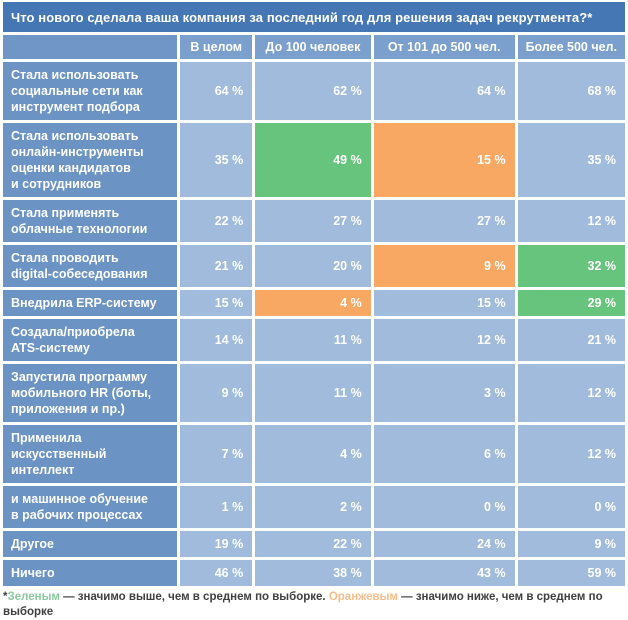 This screenshot has width=628, height=620. Describe the element at coordinates (216, 454) in the screenshot. I see `value-cell: 7 %` at that location.